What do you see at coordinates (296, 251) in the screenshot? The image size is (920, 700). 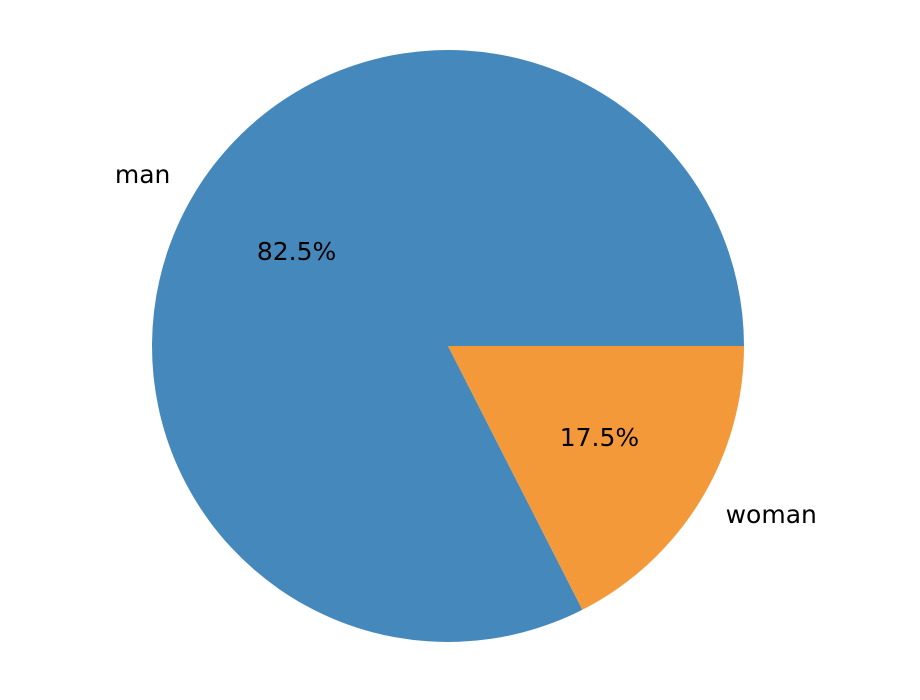 I see `value-label: 82.5%` at bounding box center [296, 251].